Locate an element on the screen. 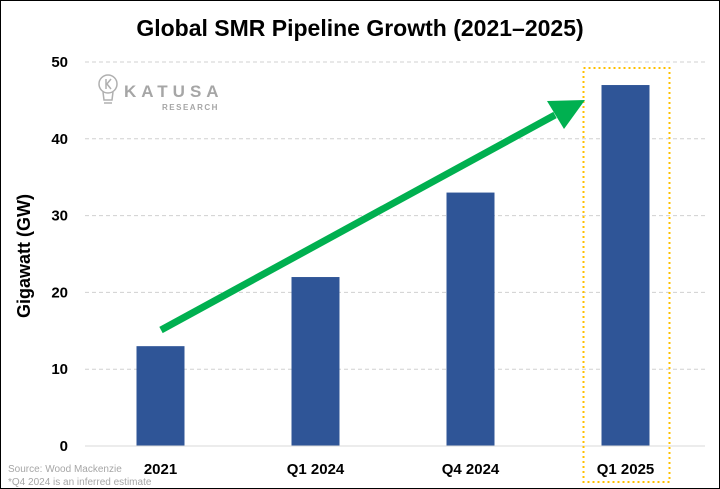 This screenshot has height=489, width=720. y-tick-label: 30 is located at coordinates (59, 216).